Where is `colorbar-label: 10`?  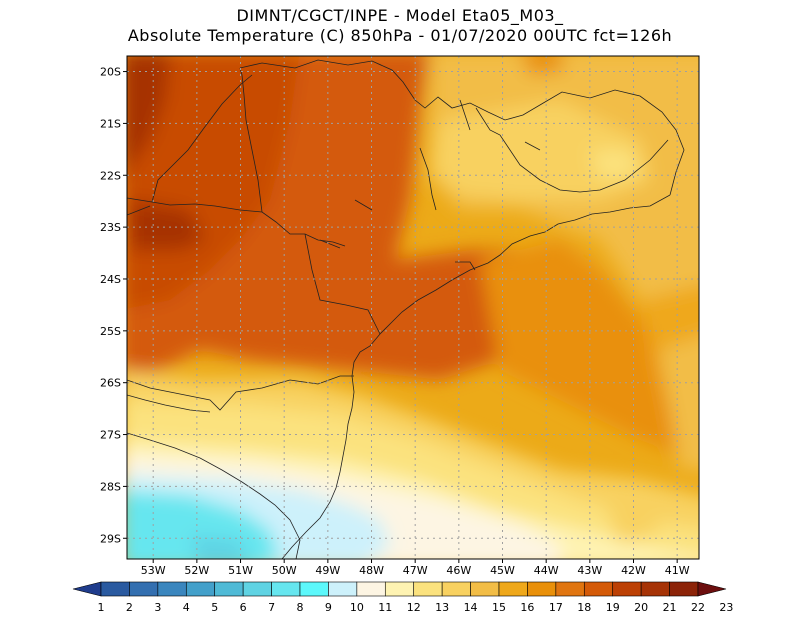
colorbar-label: 10 is located at coordinates (357, 607).